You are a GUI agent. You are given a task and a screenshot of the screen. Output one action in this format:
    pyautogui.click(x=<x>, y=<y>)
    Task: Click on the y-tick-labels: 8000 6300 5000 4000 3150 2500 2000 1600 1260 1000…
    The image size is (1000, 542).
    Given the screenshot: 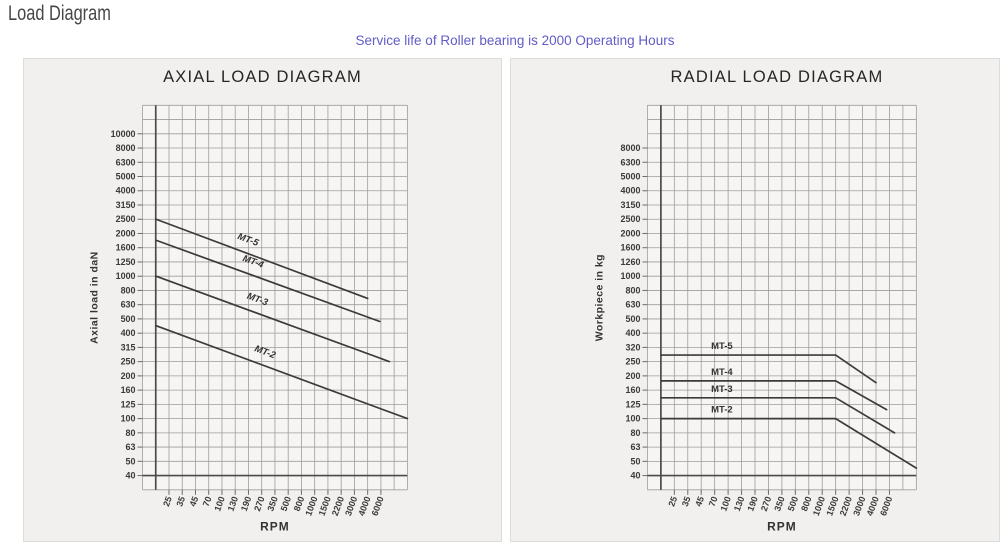 What is the action you would take?
    pyautogui.click(x=631, y=312)
    